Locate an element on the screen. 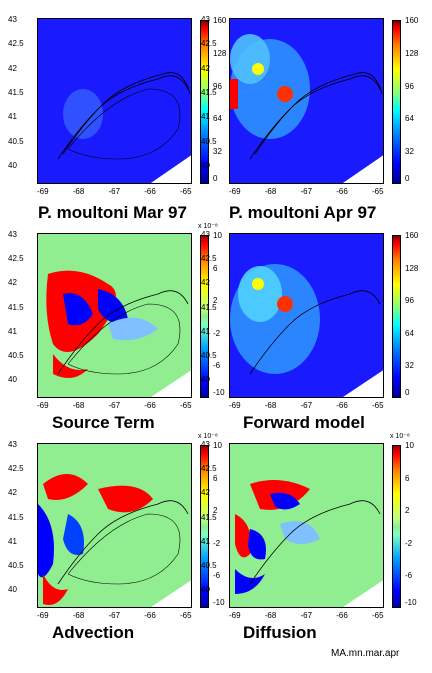 Image resolution: width=432 pixels, height=673 pixels. map-source is located at coordinates (114, 315).